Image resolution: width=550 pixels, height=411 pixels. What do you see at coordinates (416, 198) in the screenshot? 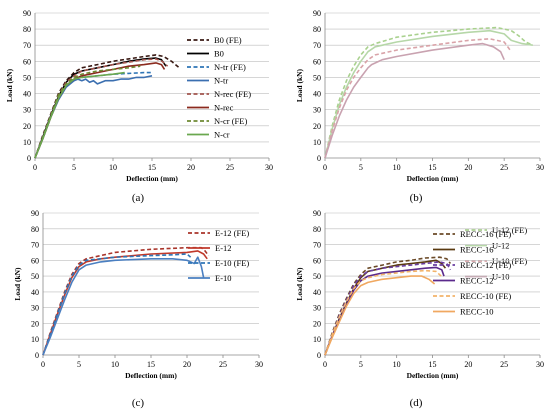
I see `panel-caption: (b)` at bounding box center [416, 198].